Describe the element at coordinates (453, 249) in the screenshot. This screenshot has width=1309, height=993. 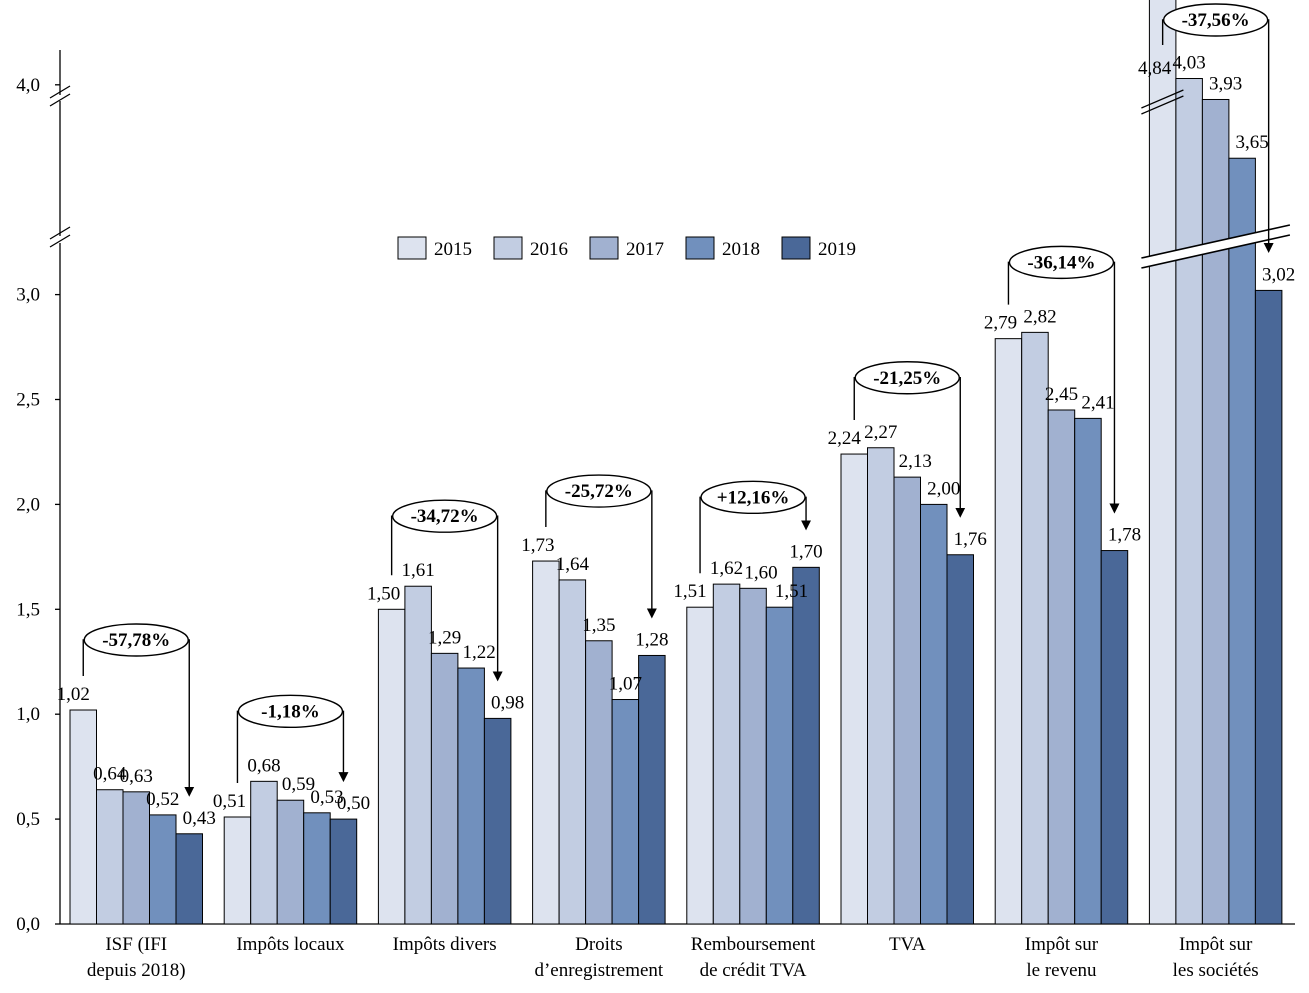
I see `legend-label: 2015` at that location.